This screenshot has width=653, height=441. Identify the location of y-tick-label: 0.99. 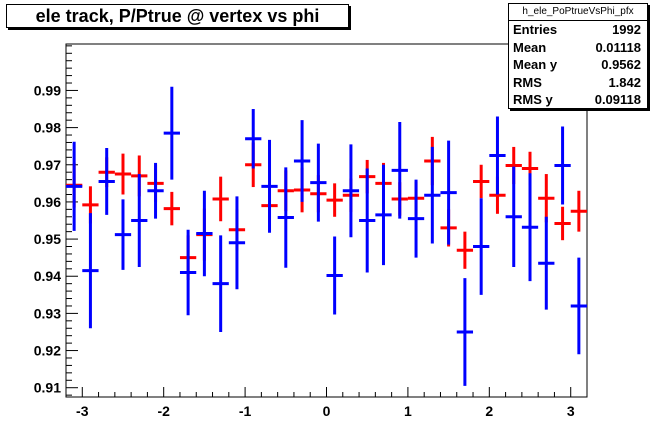
(47, 90).